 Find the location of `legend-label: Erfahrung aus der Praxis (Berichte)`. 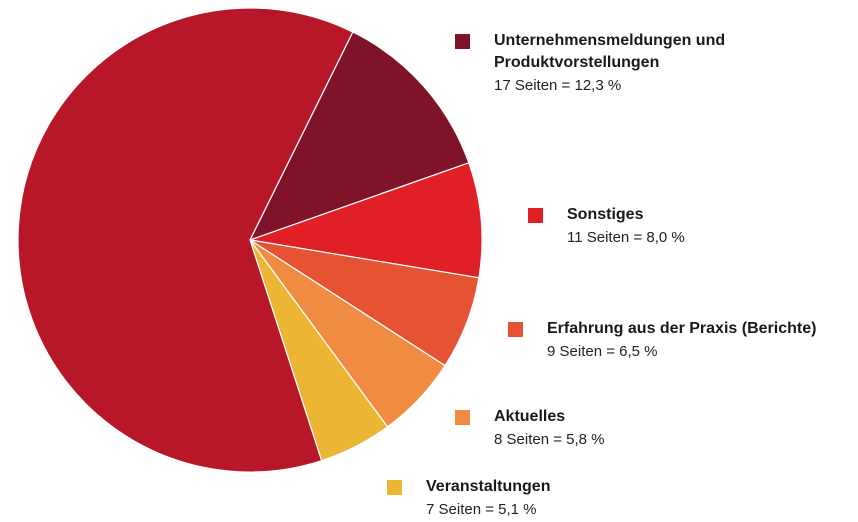

legend-label: Erfahrung aus der Praxis (Berichte) is located at coordinates (682, 328).